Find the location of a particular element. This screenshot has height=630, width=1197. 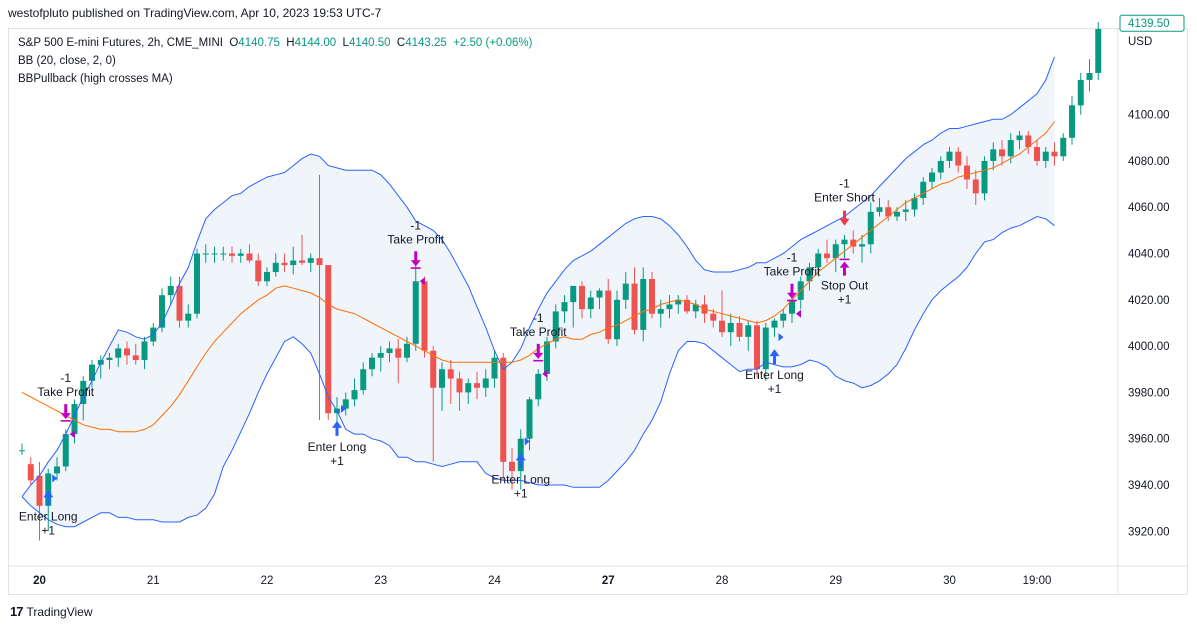

last-price-tag is located at coordinates (1152, 23).